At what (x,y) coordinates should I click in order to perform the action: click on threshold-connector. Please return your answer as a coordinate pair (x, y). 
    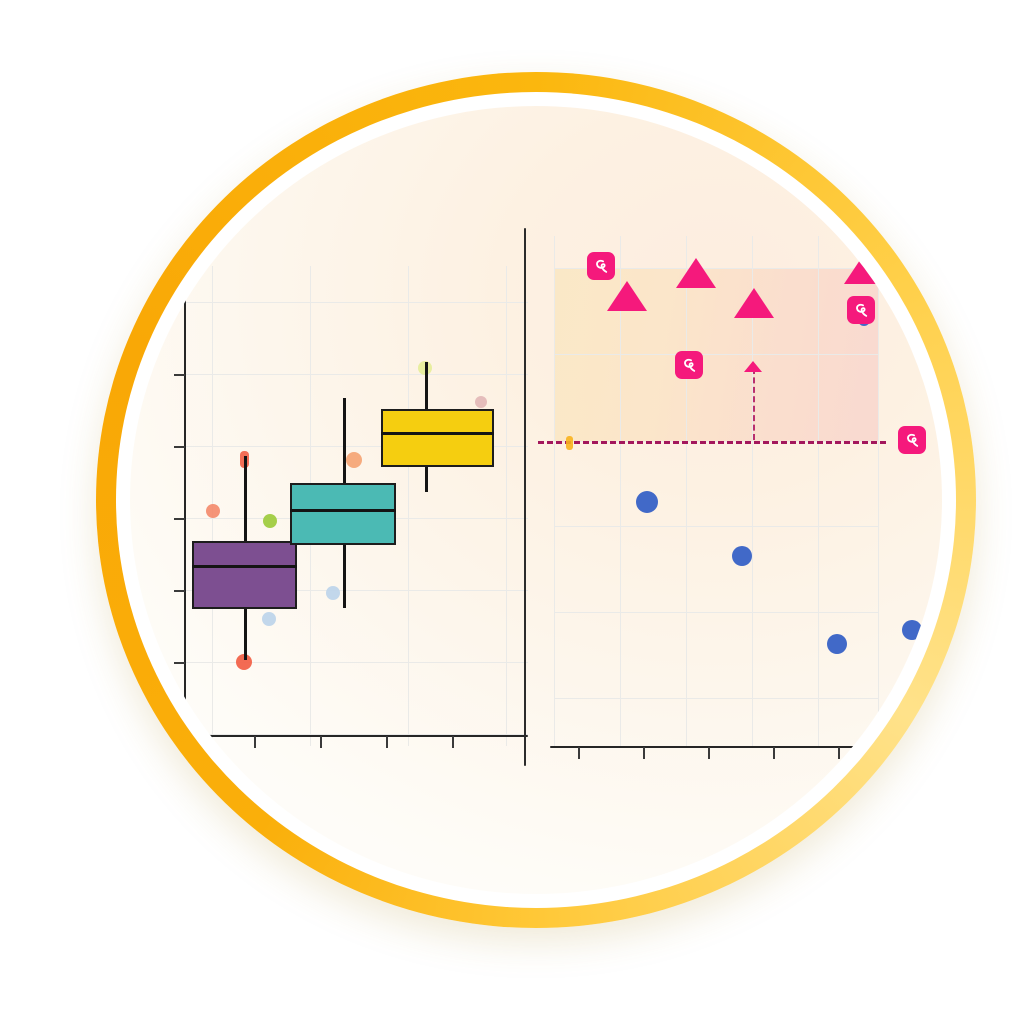
    Looking at the image, I should click on (754, 404).